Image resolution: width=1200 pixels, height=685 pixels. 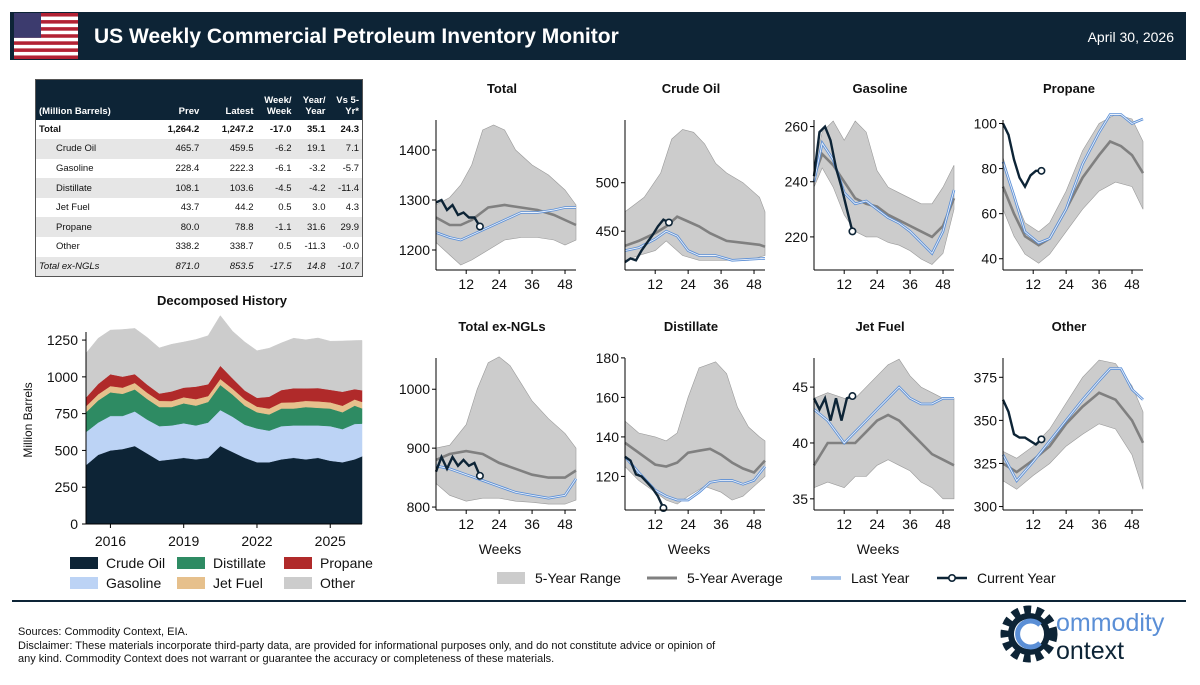 What do you see at coordinates (989, 214) in the screenshot?
I see `y-tick-label: 60` at bounding box center [989, 214].